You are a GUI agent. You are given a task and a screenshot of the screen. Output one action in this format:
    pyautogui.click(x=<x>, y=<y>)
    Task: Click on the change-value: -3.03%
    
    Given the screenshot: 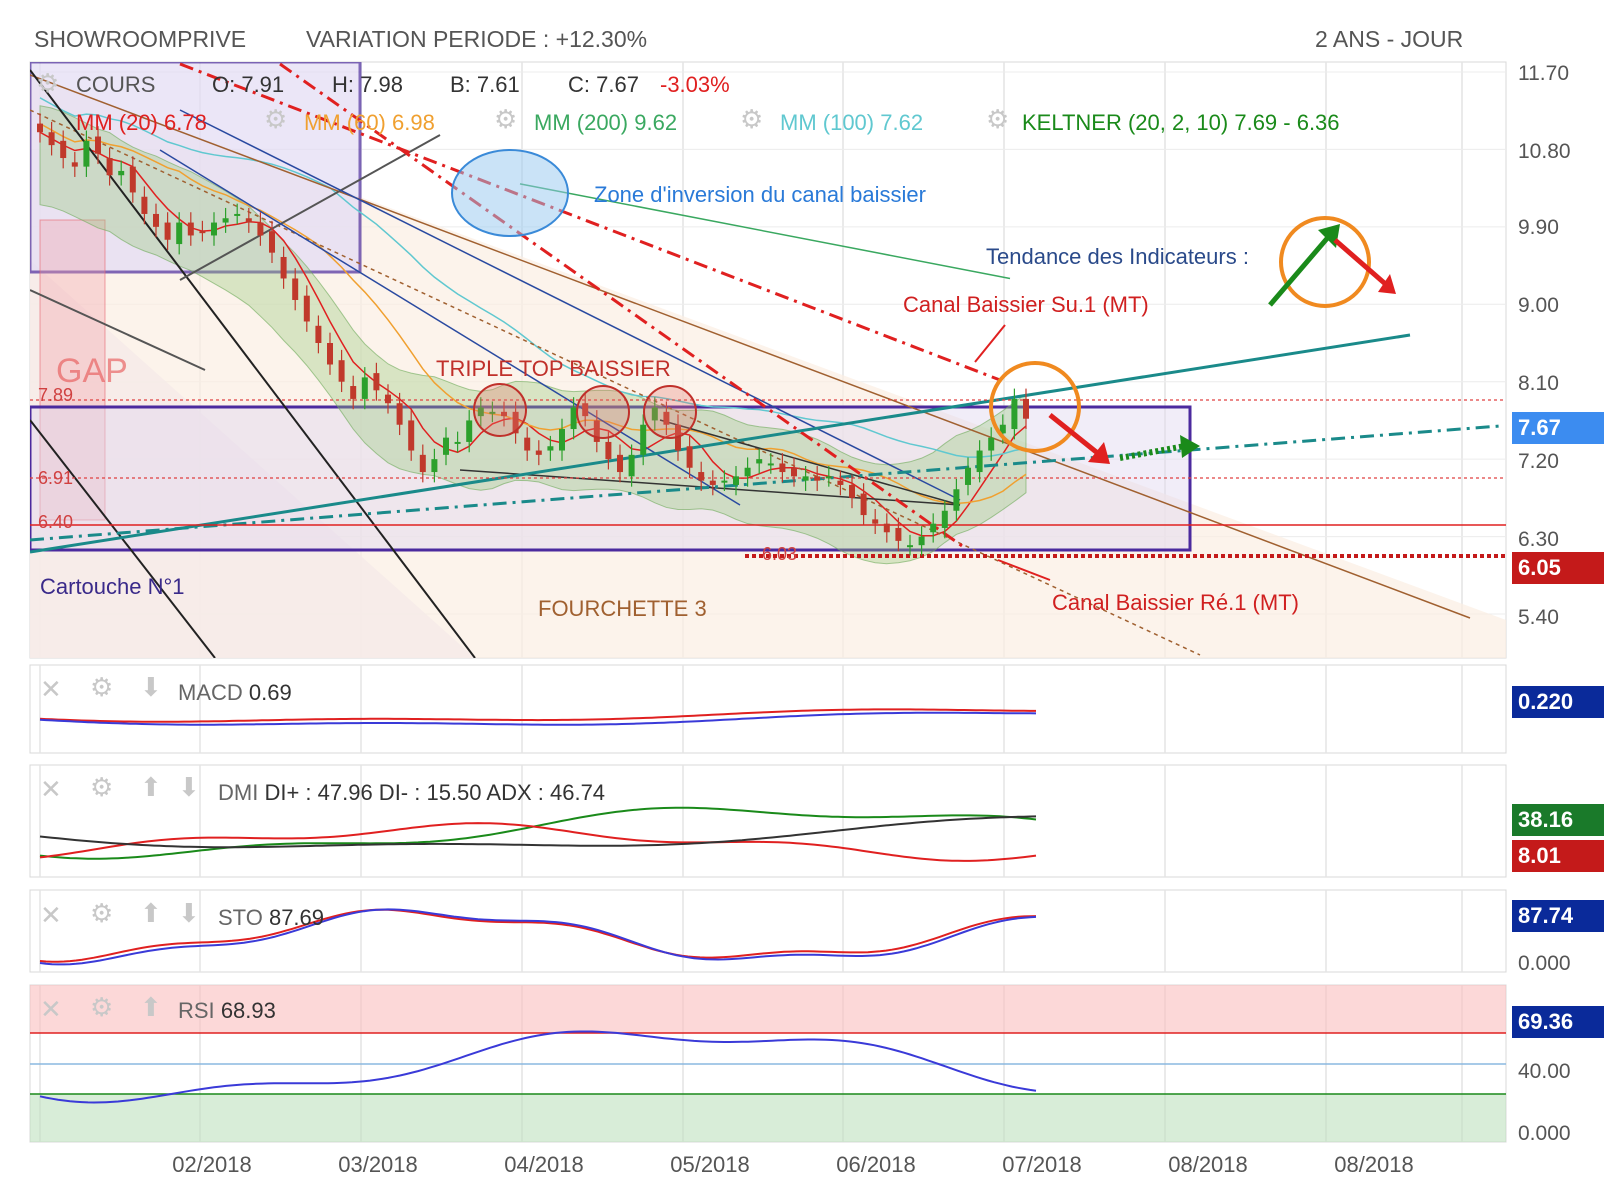 What is the action you would take?
    pyautogui.click(x=695, y=84)
    